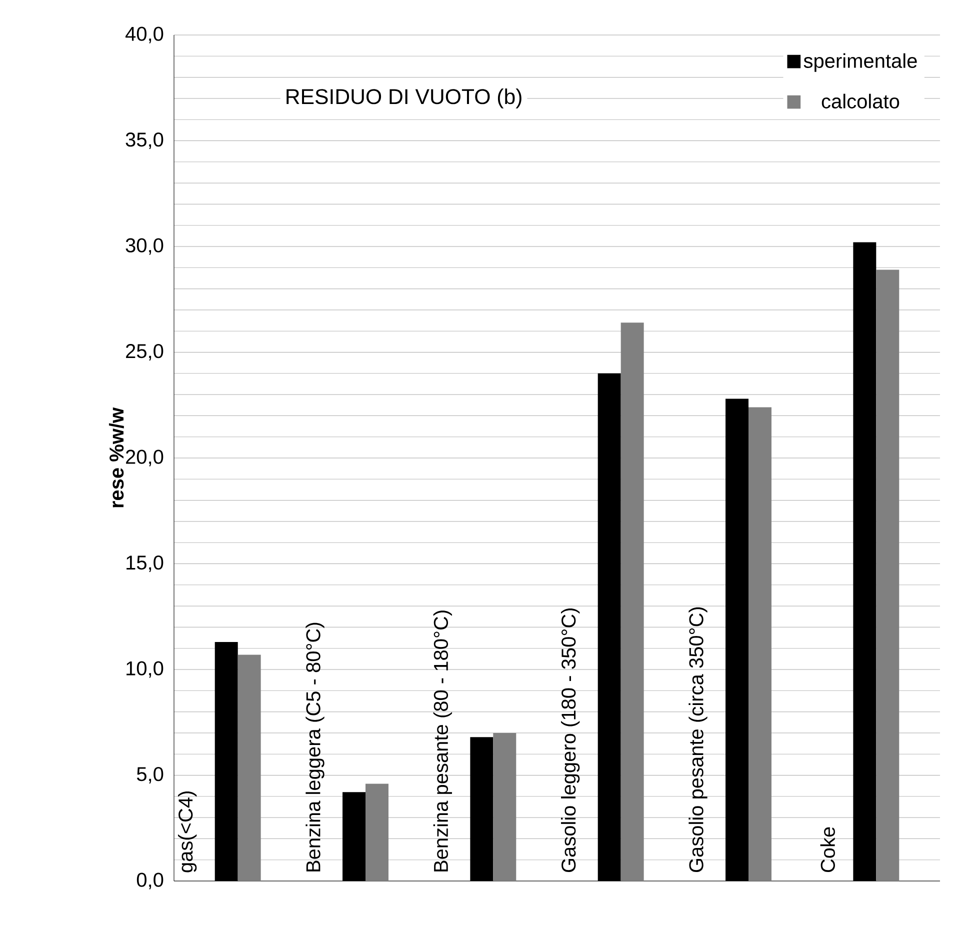 Image resolution: width=961 pixels, height=940 pixels. Describe the element at coordinates (116, 457) in the screenshot. I see `y-axis-title: rese %w/w` at that location.